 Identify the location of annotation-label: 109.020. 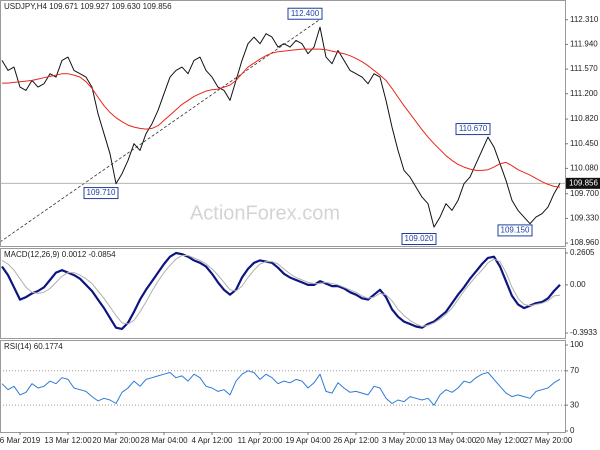
(419, 238).